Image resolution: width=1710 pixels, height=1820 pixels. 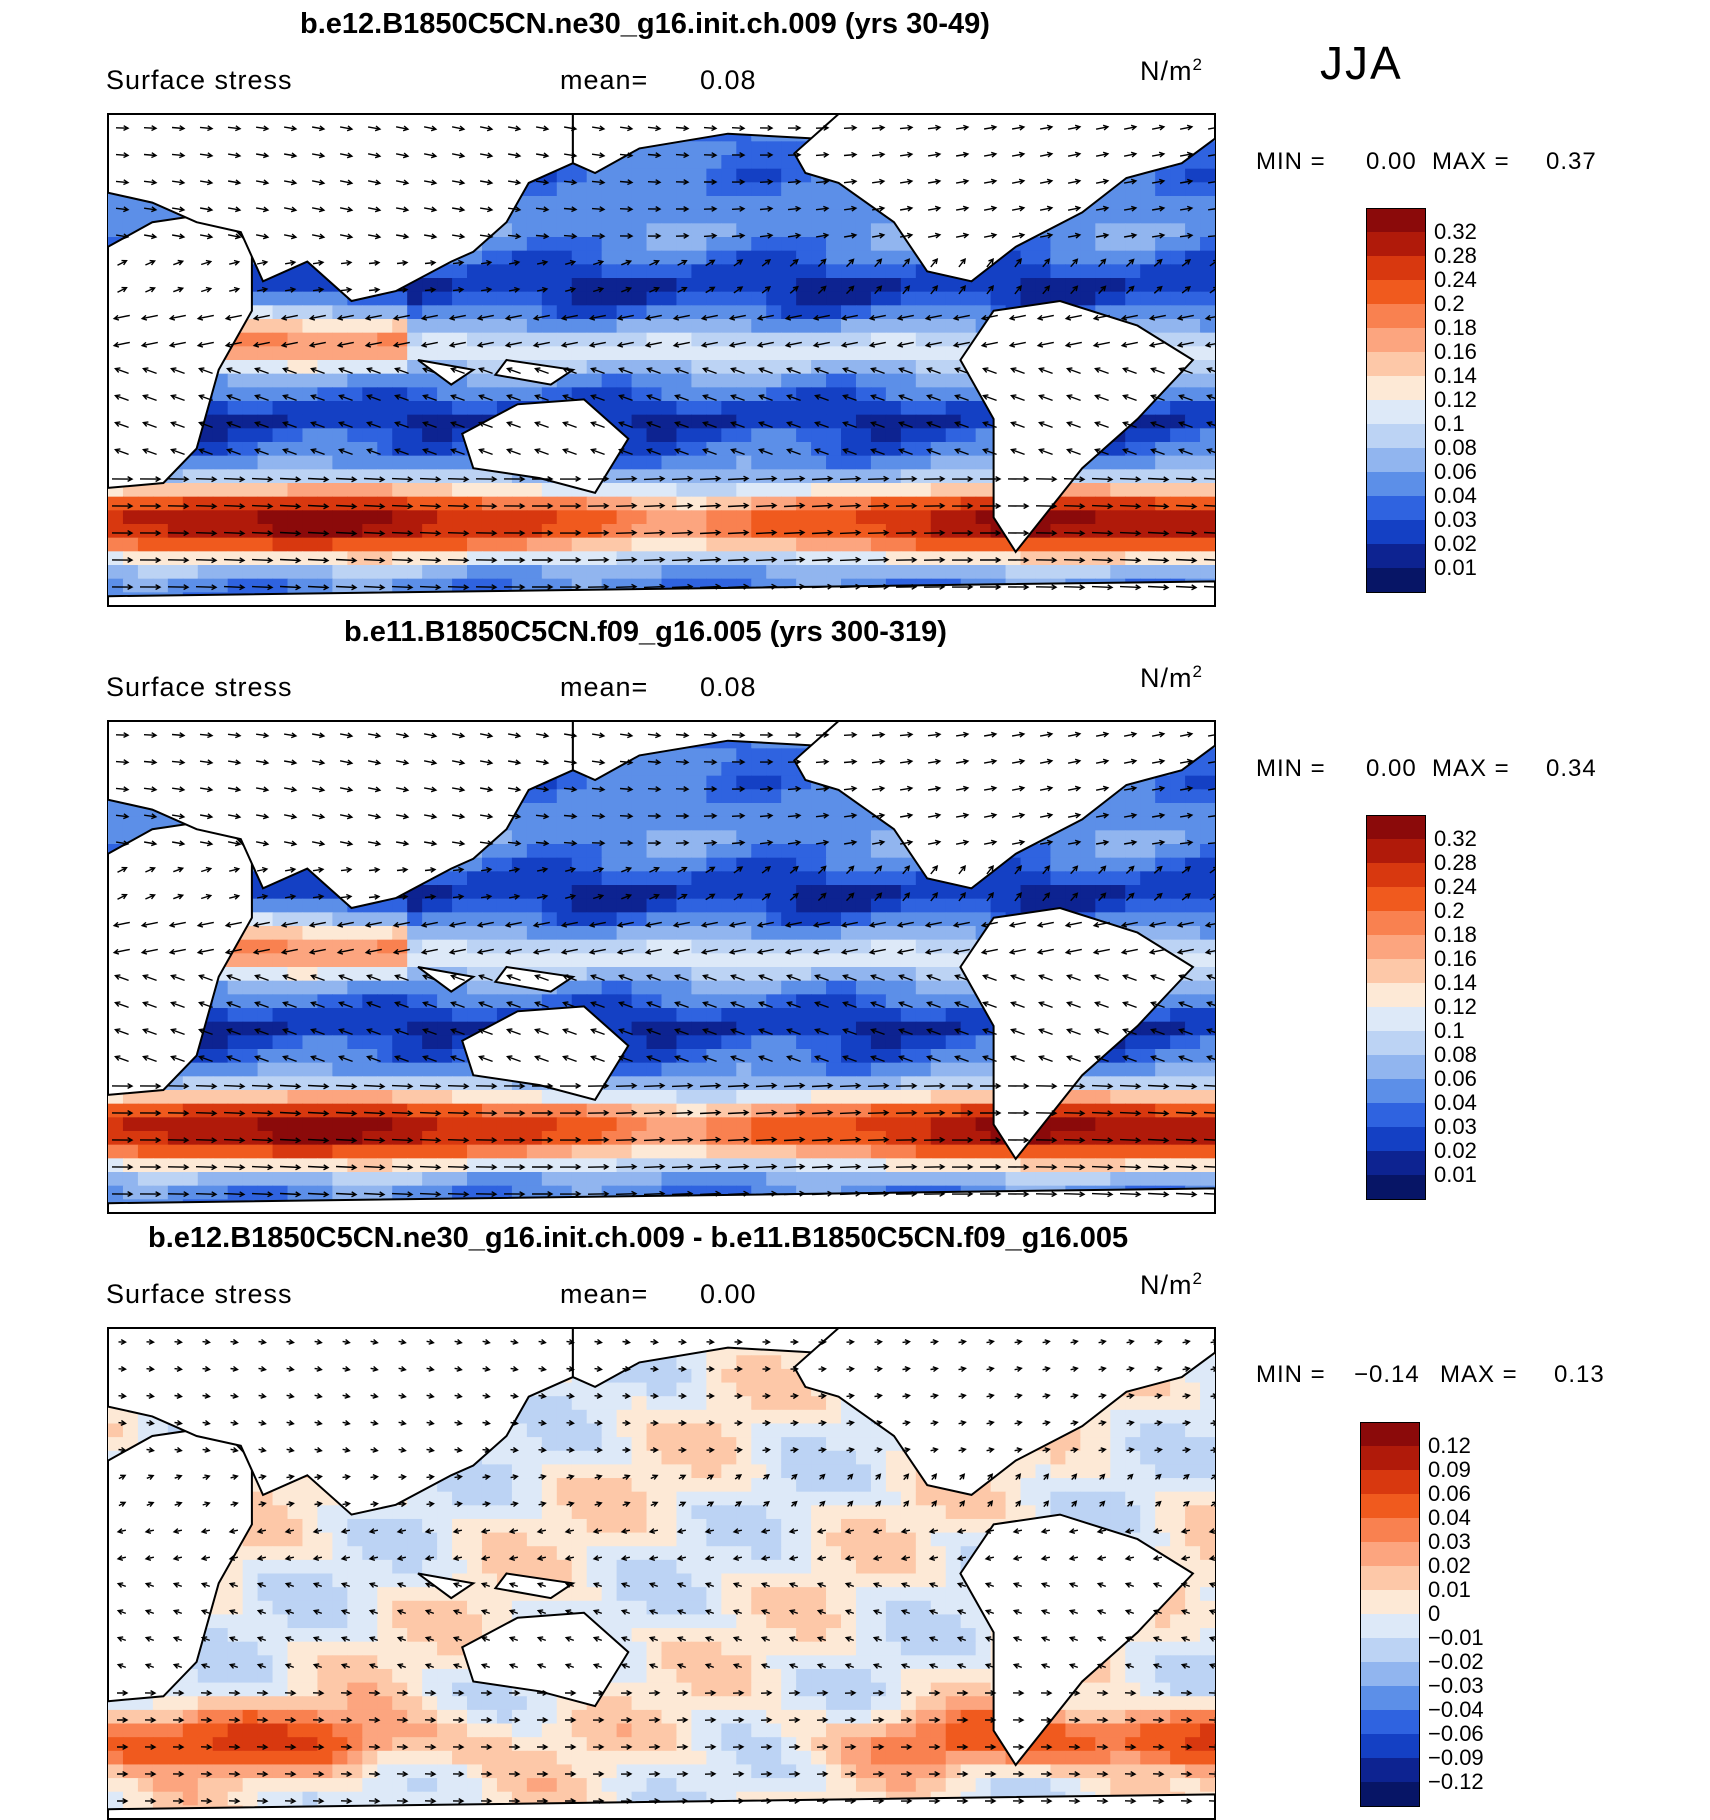 What do you see at coordinates (1571, 162) in the screenshot?
I see `panel-1-max-value: 0.37` at bounding box center [1571, 162].